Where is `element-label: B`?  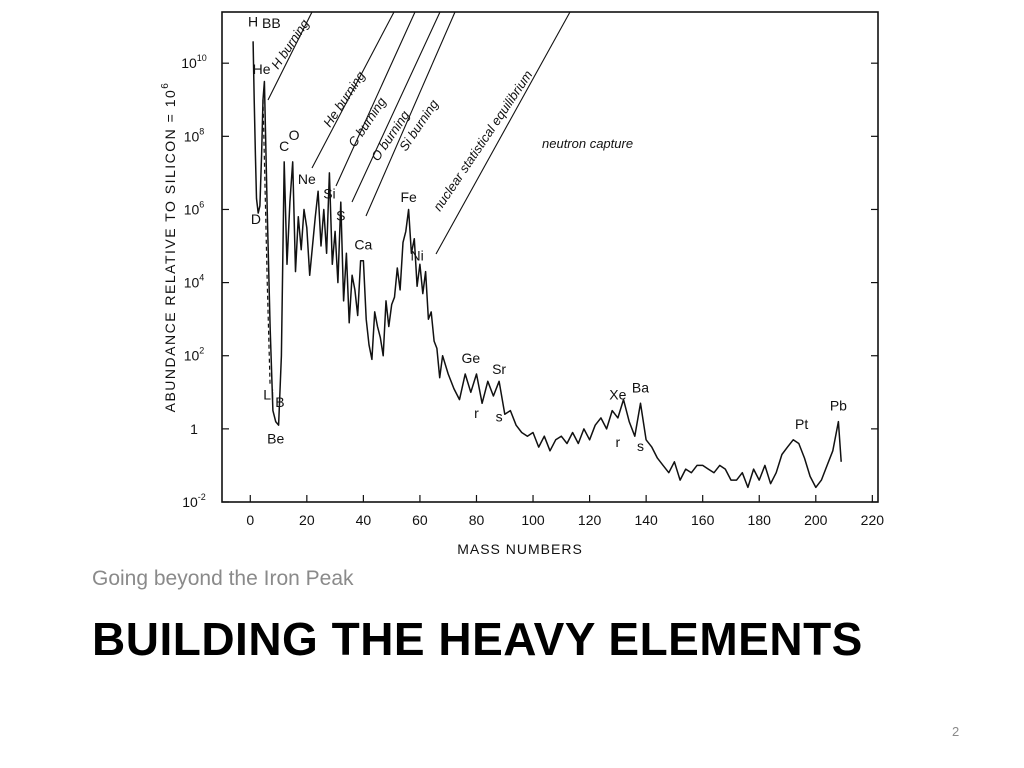
element-label: B is located at coordinates (279, 402).